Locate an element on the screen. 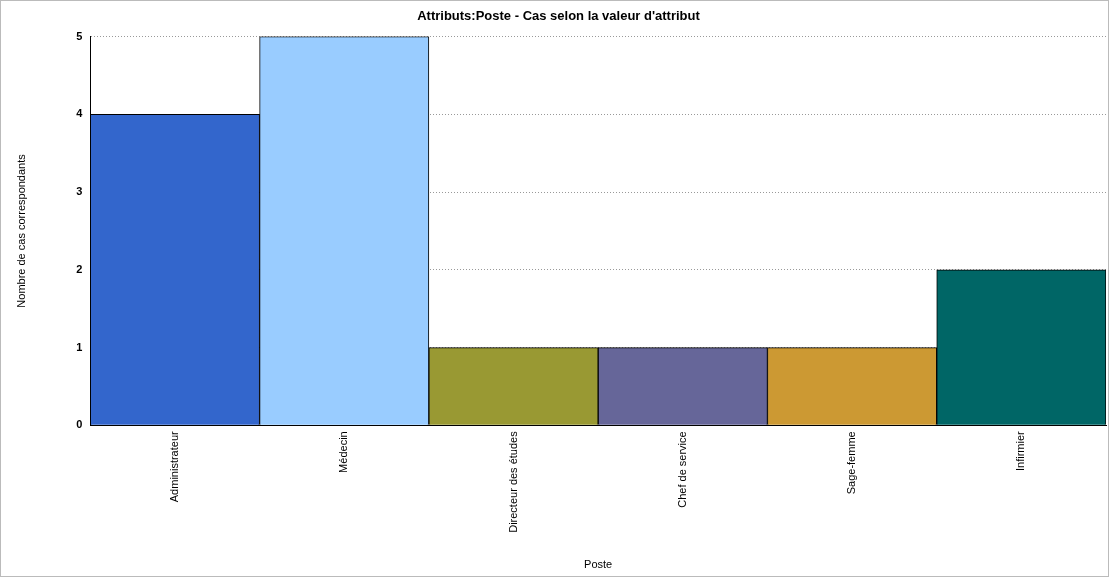 The width and height of the screenshot is (1109, 577). x-tick-label: Infirmier is located at coordinates (1020, 451).